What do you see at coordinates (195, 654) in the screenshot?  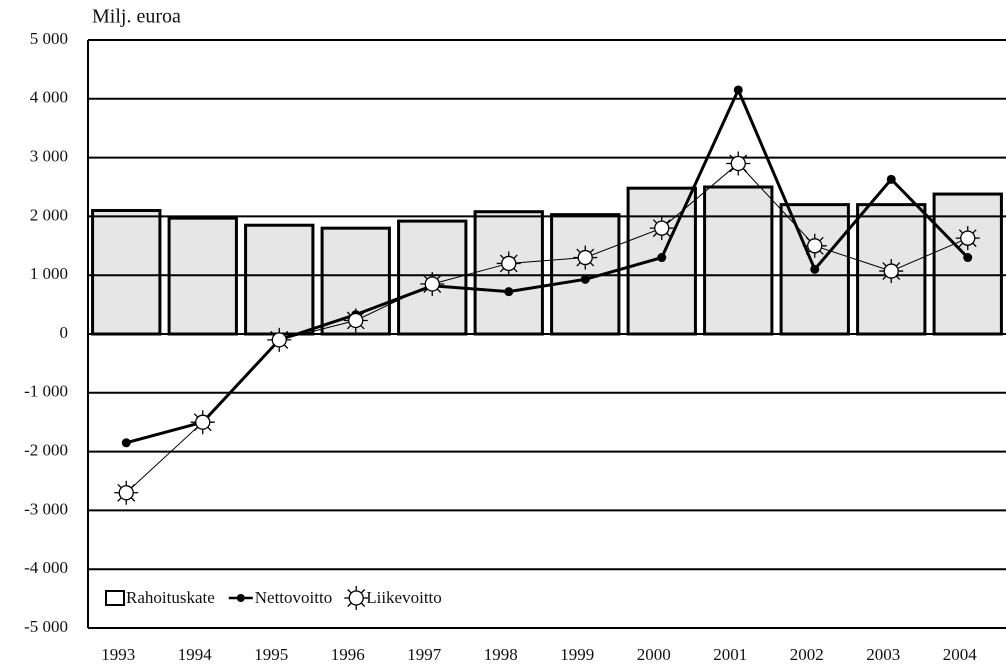 I see `x-tick-label: 1994` at bounding box center [195, 654].